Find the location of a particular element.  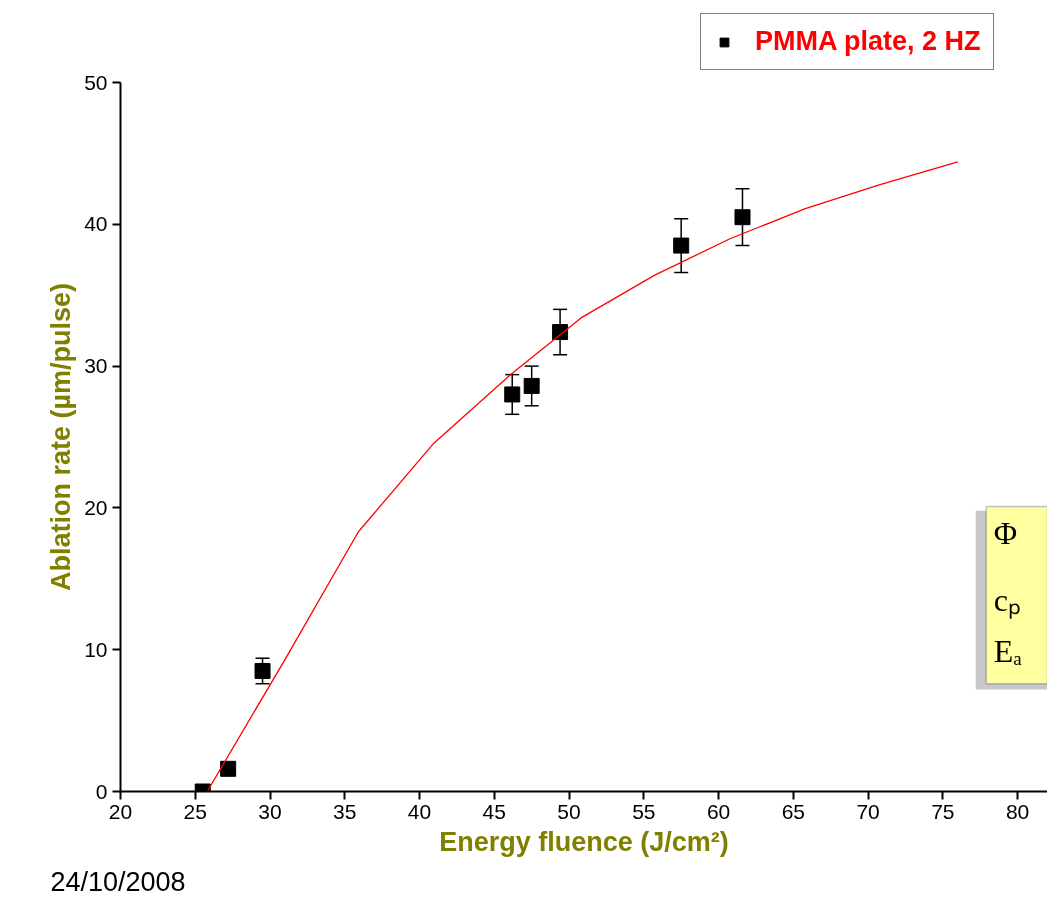

x-tick-label: 20 is located at coordinates (120, 811).